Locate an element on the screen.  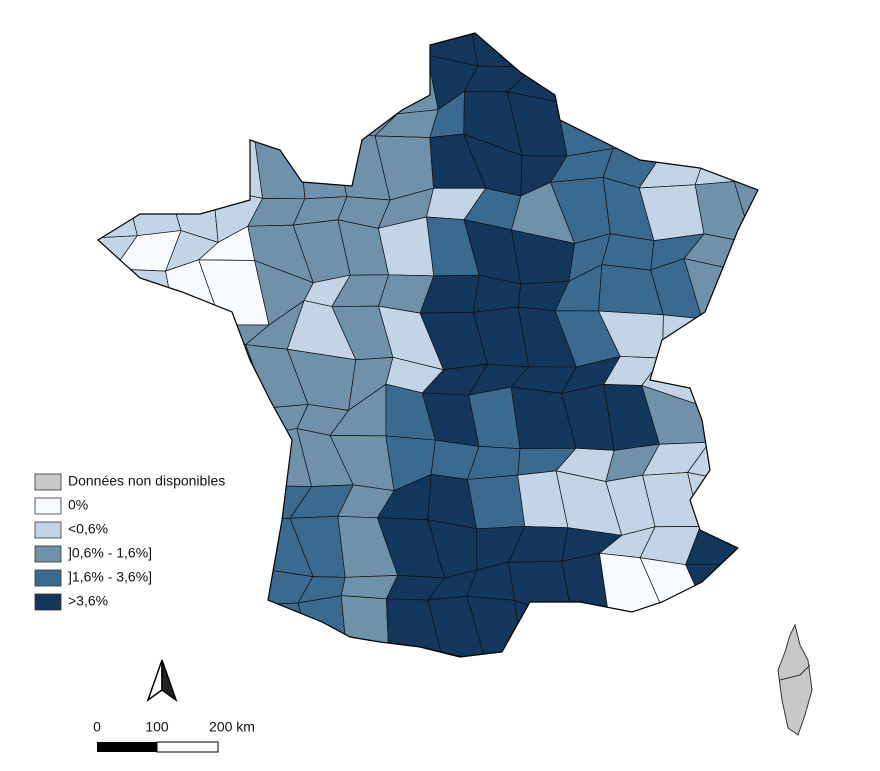
legend-label: ]1,6% - 3,6%] is located at coordinates (110, 577).